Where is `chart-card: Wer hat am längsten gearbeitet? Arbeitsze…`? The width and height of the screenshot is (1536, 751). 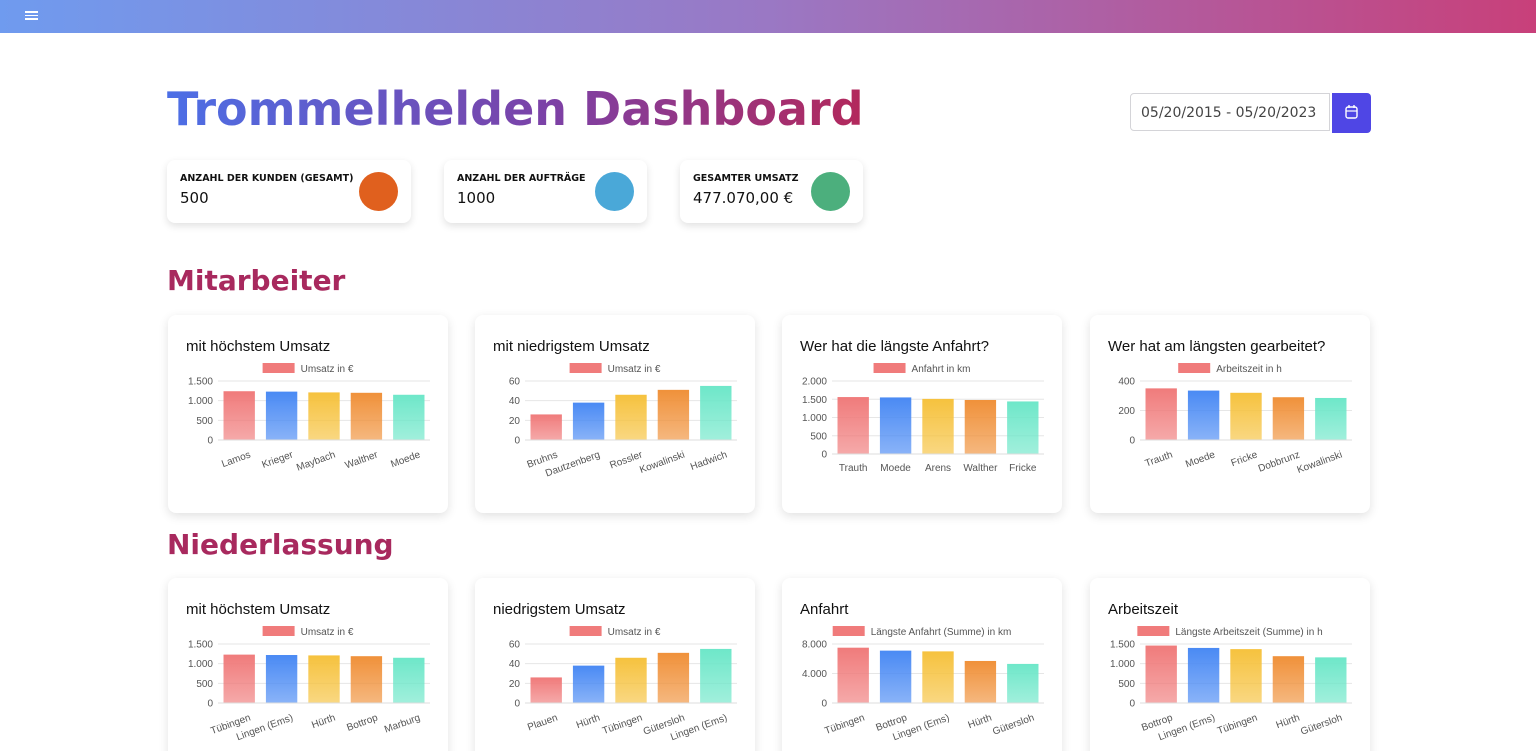
chart-card: Wer hat am längsten gearbeitet? Arbeitsze… is located at coordinates (1230, 414).